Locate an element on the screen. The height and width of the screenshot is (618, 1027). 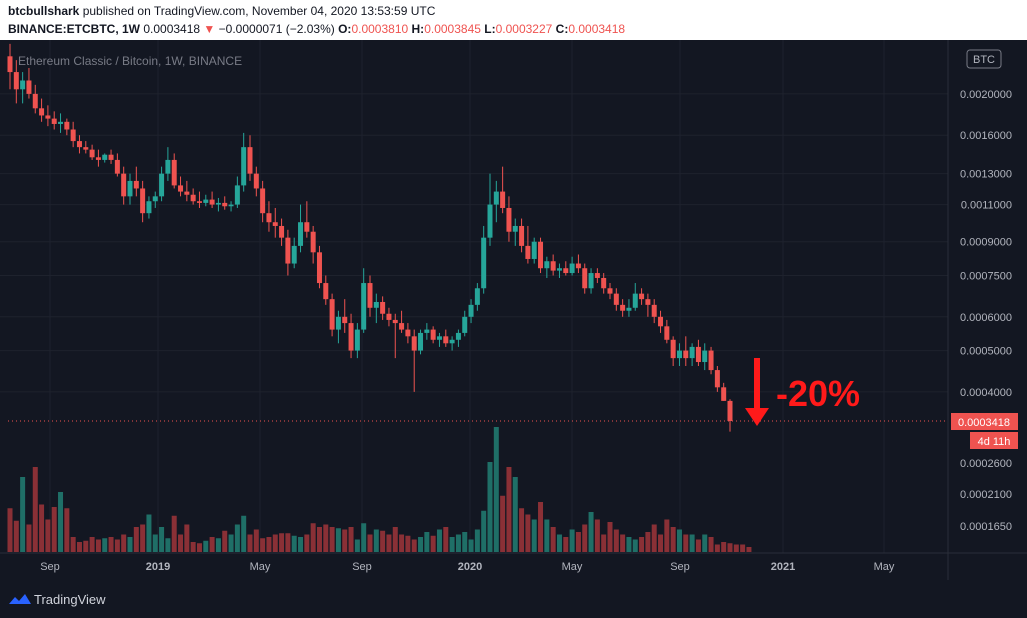
tradingview-brand: TradingView is located at coordinates (70, 599).